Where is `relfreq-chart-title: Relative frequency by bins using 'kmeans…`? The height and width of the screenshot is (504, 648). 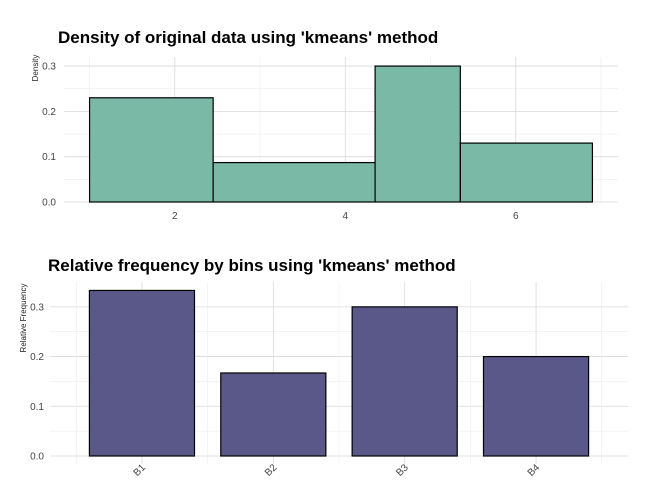 relfreq-chart-title: Relative frequency by bins using 'kmeans… is located at coordinates (252, 265).